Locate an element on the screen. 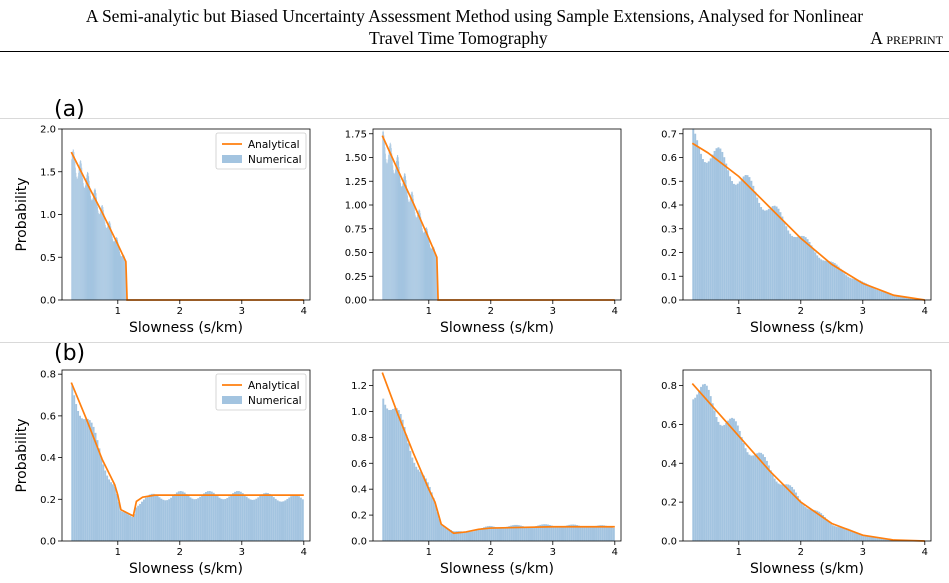 The height and width of the screenshot is (583, 949). y-tick-label: 0.8 is located at coordinates (669, 386).